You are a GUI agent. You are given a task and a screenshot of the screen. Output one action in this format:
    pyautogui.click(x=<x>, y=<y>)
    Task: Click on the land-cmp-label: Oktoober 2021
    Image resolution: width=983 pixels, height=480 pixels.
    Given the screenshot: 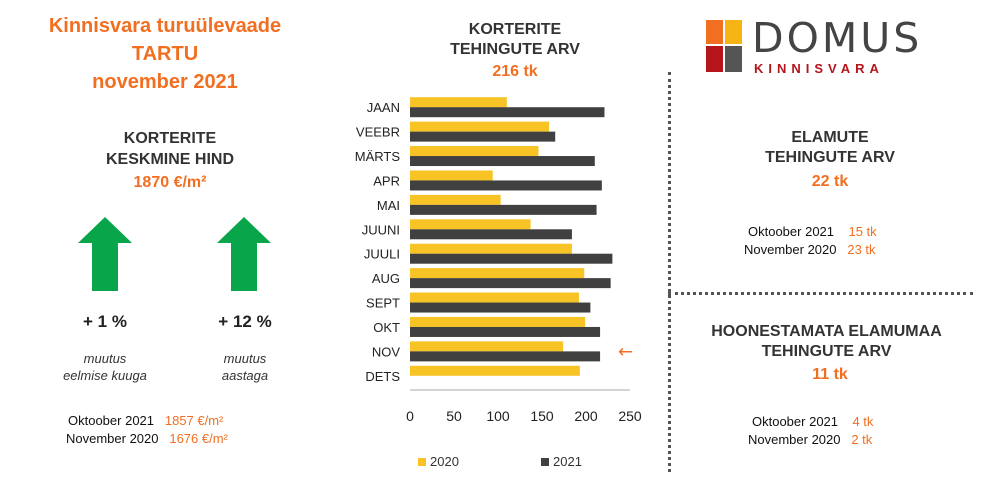 What is the action you would take?
    pyautogui.click(x=795, y=421)
    